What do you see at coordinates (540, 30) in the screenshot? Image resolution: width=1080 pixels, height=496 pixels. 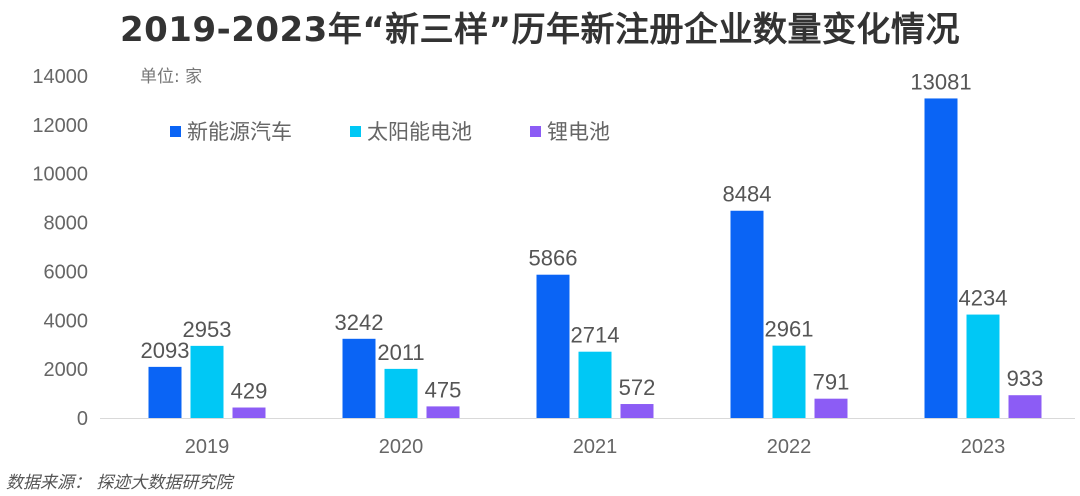 I see `chart-title: 2019-2023年“新三样”历年新注册企业数量变化情况` at bounding box center [540, 30].